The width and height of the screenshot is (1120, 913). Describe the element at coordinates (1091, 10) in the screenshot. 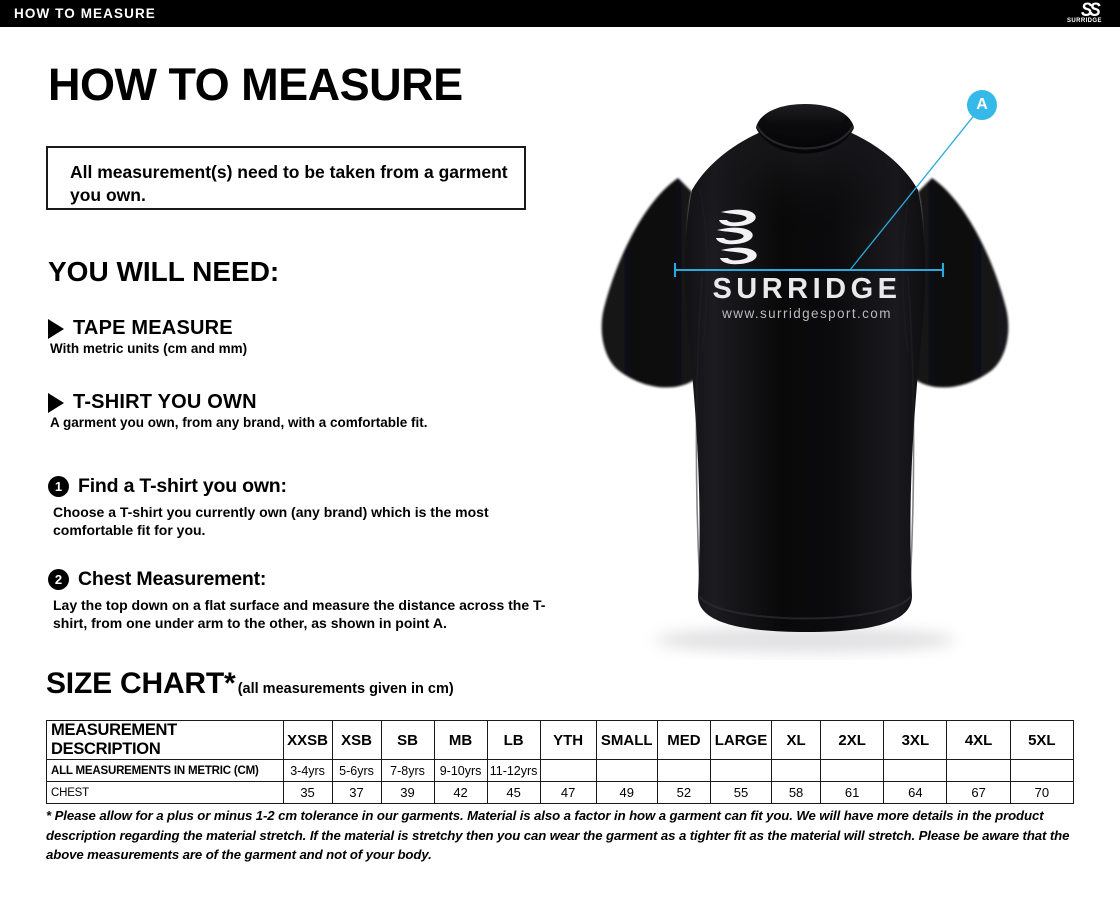

I see `surridge-logo-mark: SS` at that location.